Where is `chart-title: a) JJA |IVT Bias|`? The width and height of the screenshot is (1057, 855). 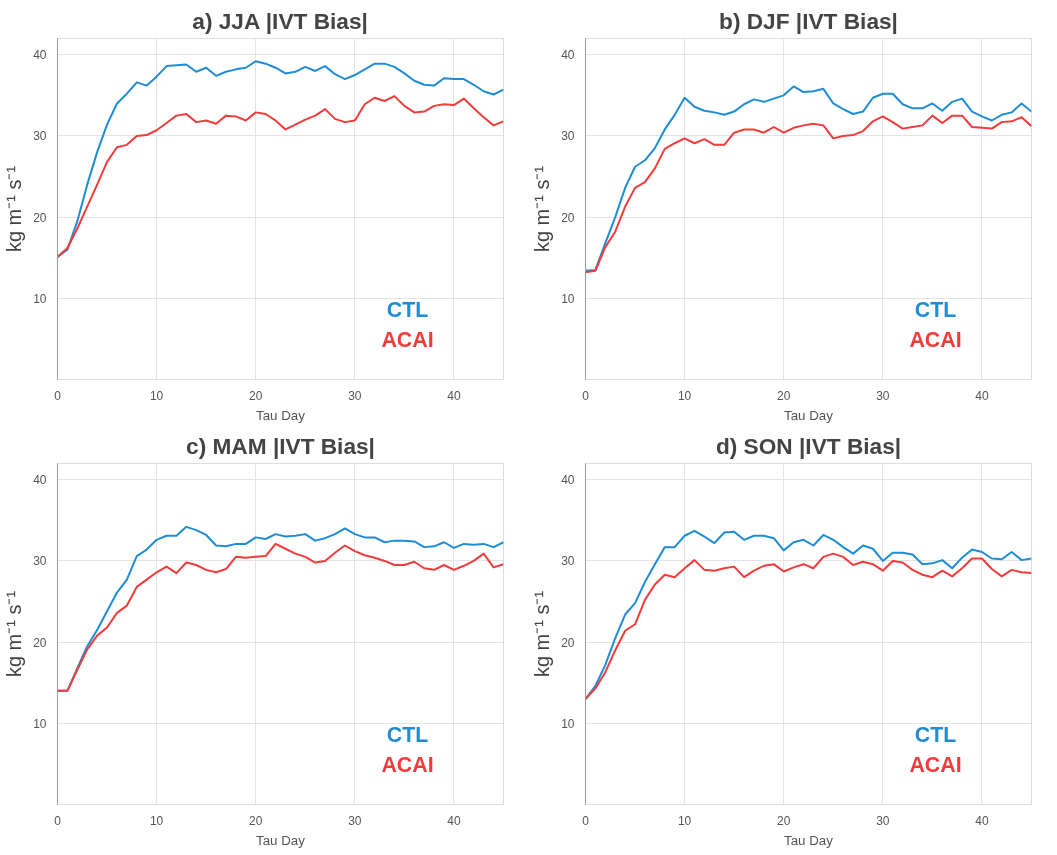 chart-title: a) JJA |IVT Bias| is located at coordinates (280, 20).